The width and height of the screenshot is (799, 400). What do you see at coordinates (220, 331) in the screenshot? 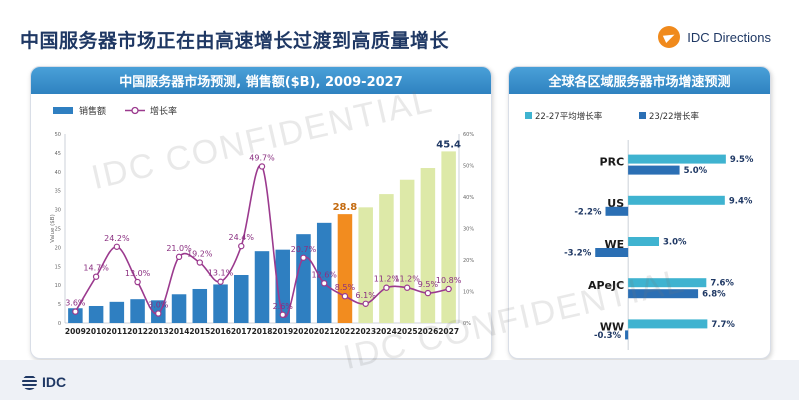
I see `x-tick-label: 2016` at bounding box center [220, 331].